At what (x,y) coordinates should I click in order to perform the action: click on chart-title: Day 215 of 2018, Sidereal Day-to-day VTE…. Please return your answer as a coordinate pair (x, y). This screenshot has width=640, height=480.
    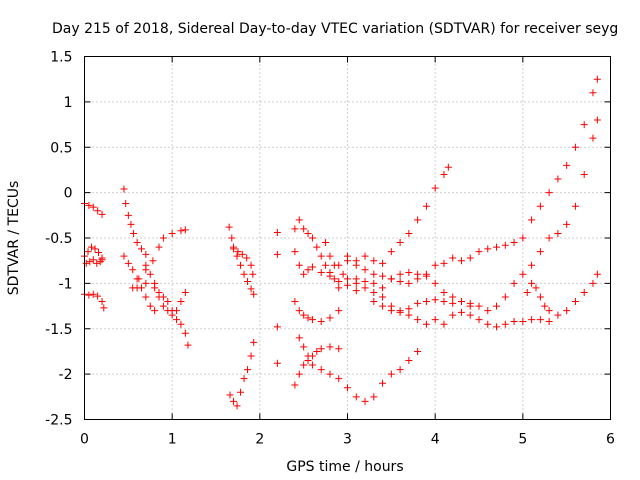
    Looking at the image, I should click on (335, 29).